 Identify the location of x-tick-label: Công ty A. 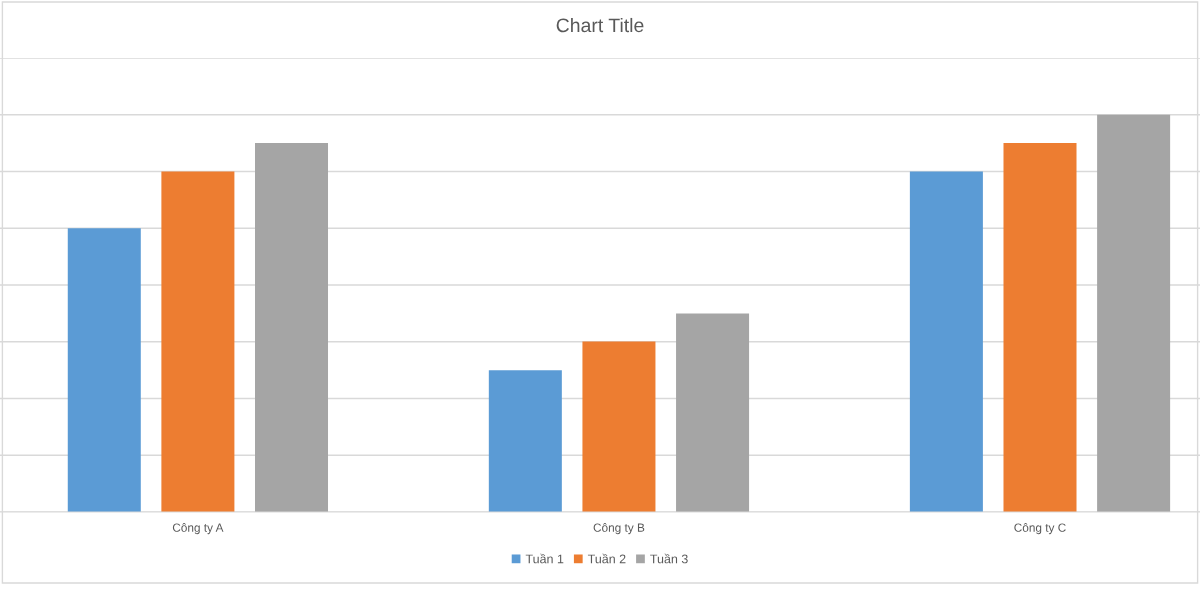
(198, 529).